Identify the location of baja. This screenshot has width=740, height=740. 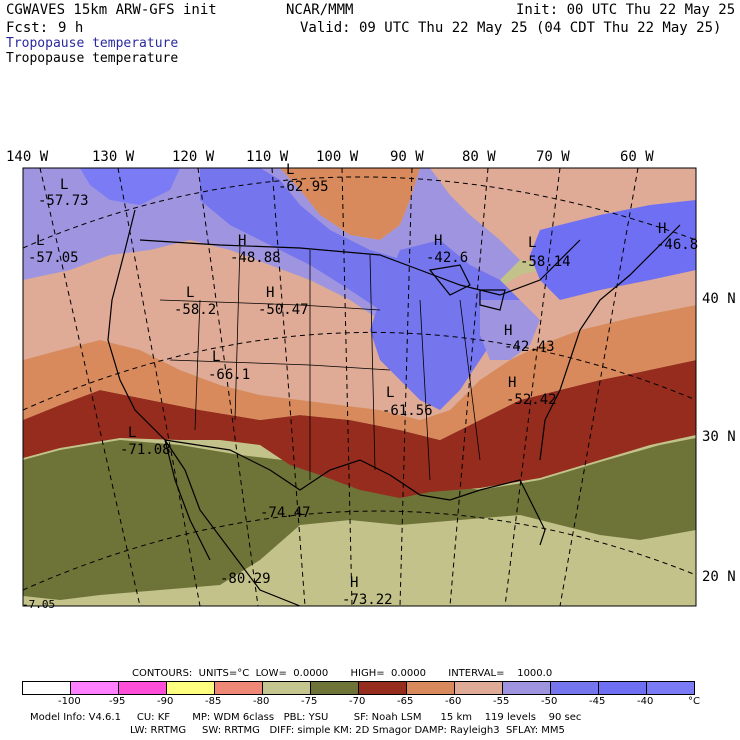
(187, 500).